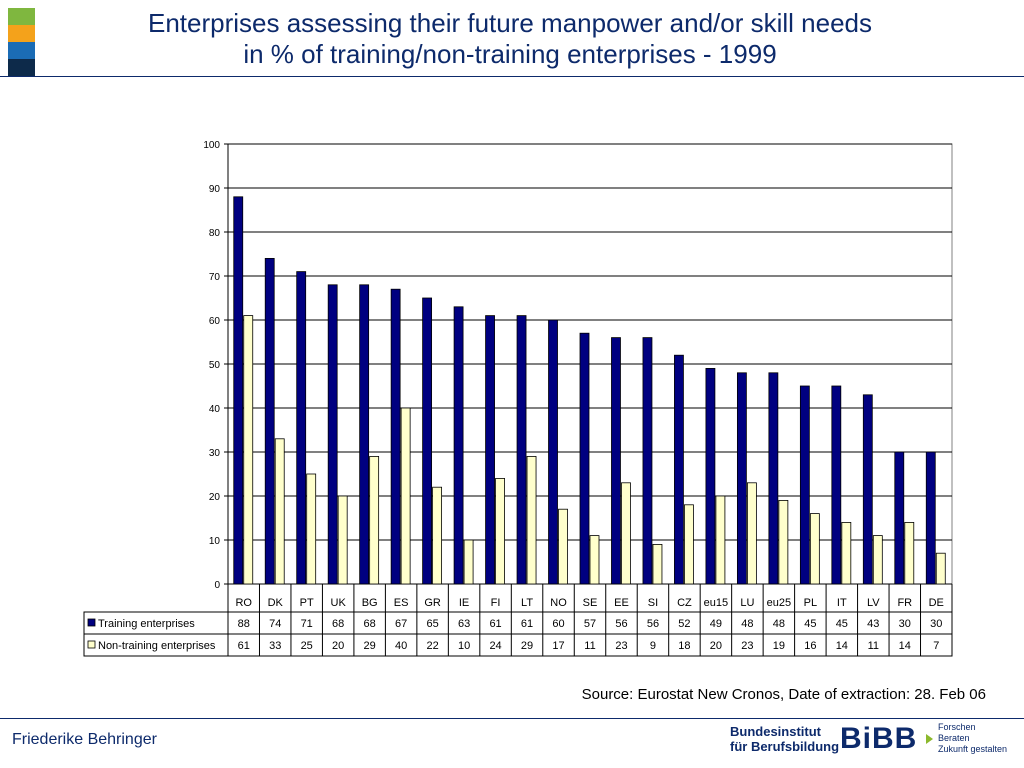 Image resolution: width=1024 pixels, height=768 pixels. Describe the element at coordinates (590, 624) in the screenshot. I see `data-label: 57` at that location.